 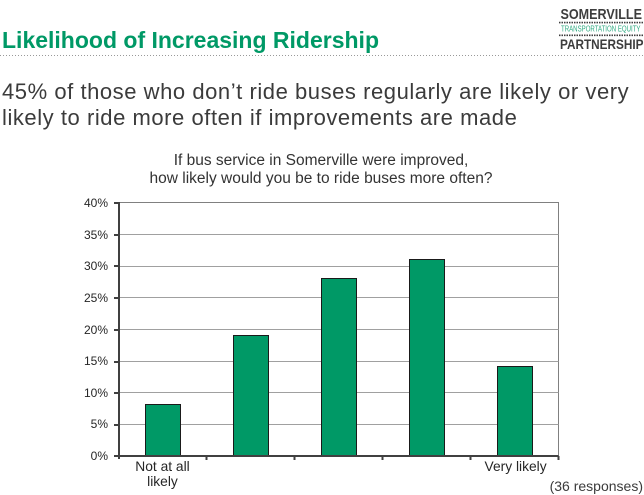 I want to click on svg-text: PARTNERSHIP, so click(x=602, y=44).